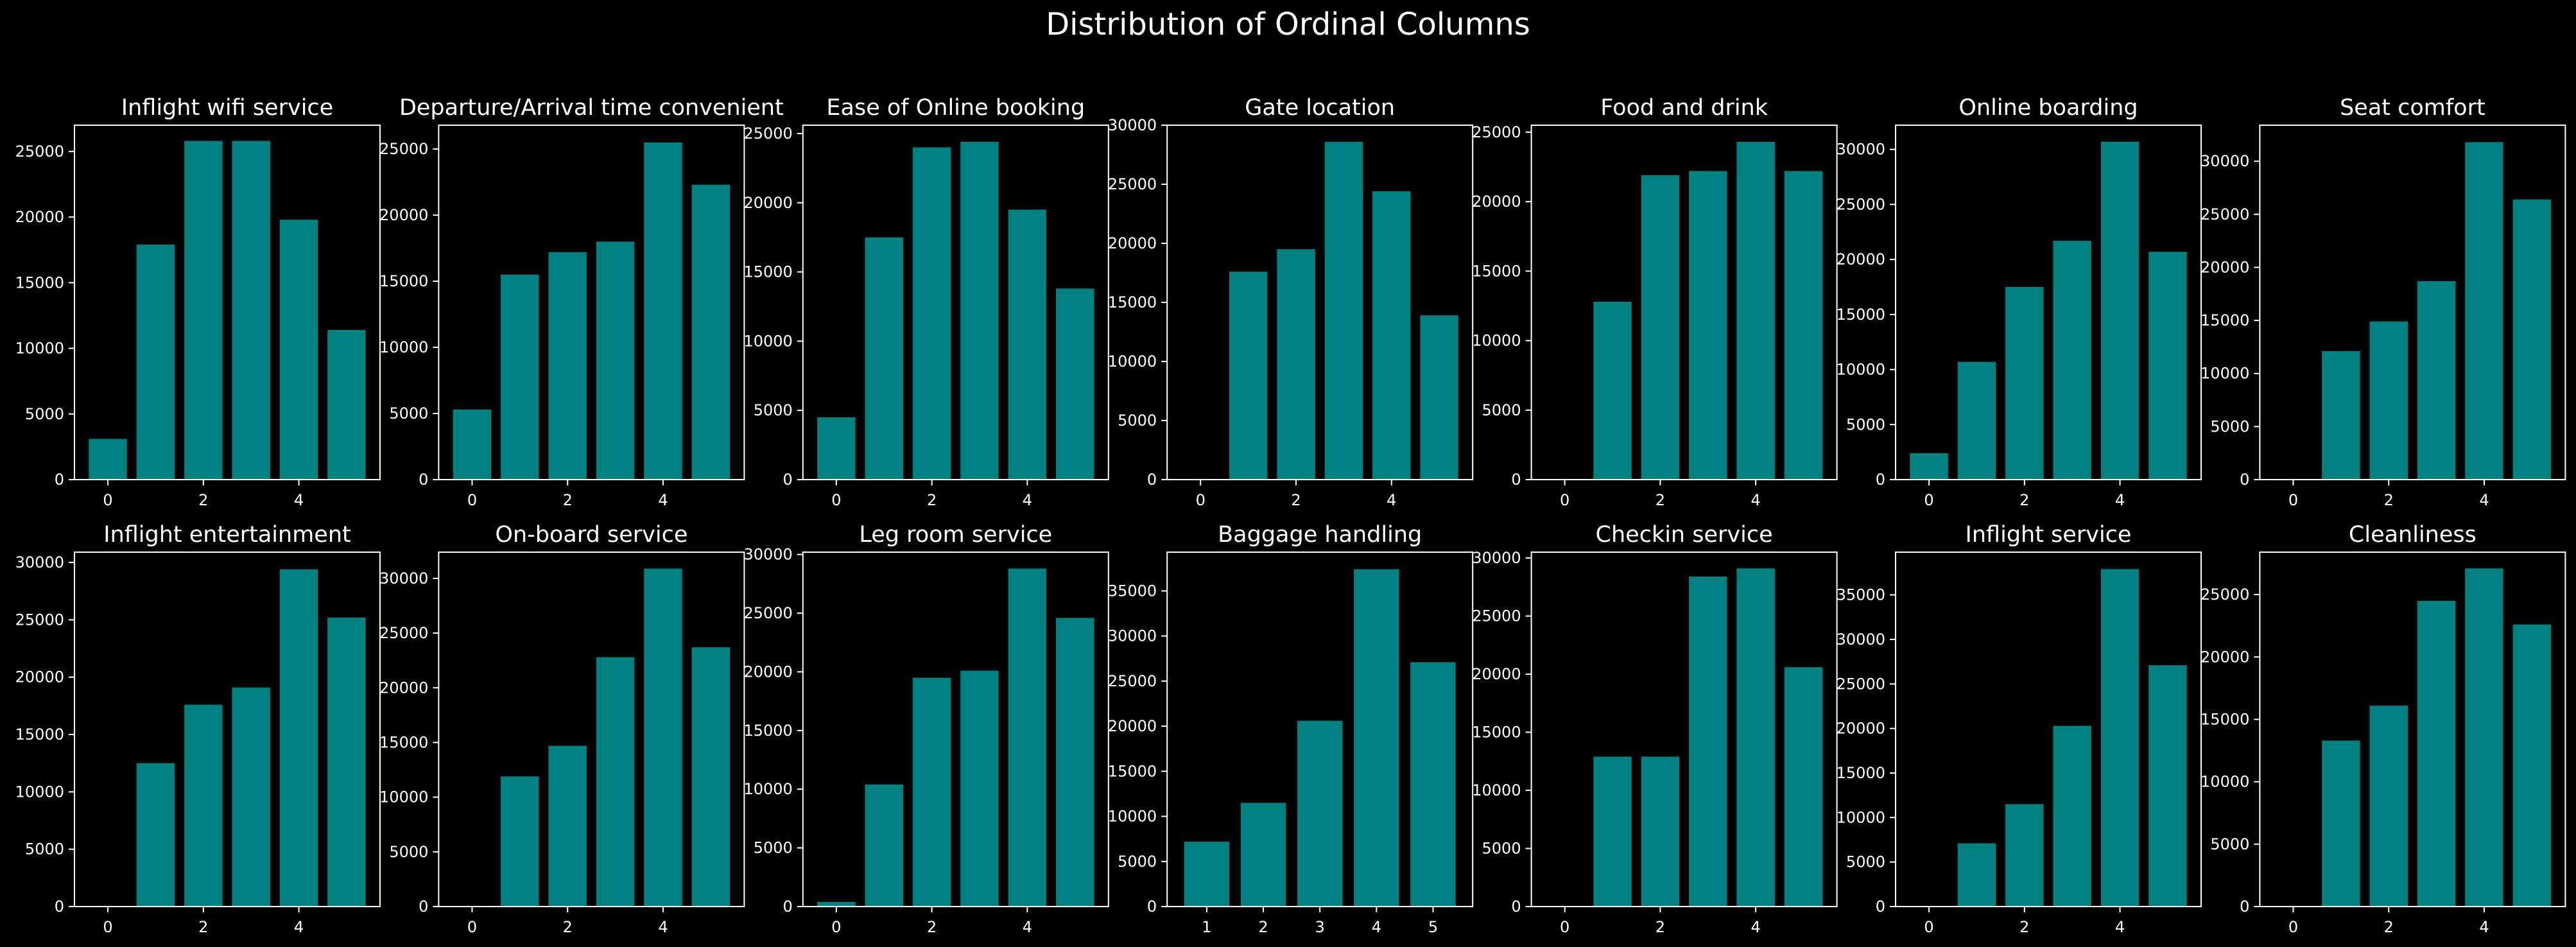 This screenshot has height=947, width=2576. Describe the element at coordinates (1320, 927) in the screenshot. I see `x-tick-label: 3` at that location.